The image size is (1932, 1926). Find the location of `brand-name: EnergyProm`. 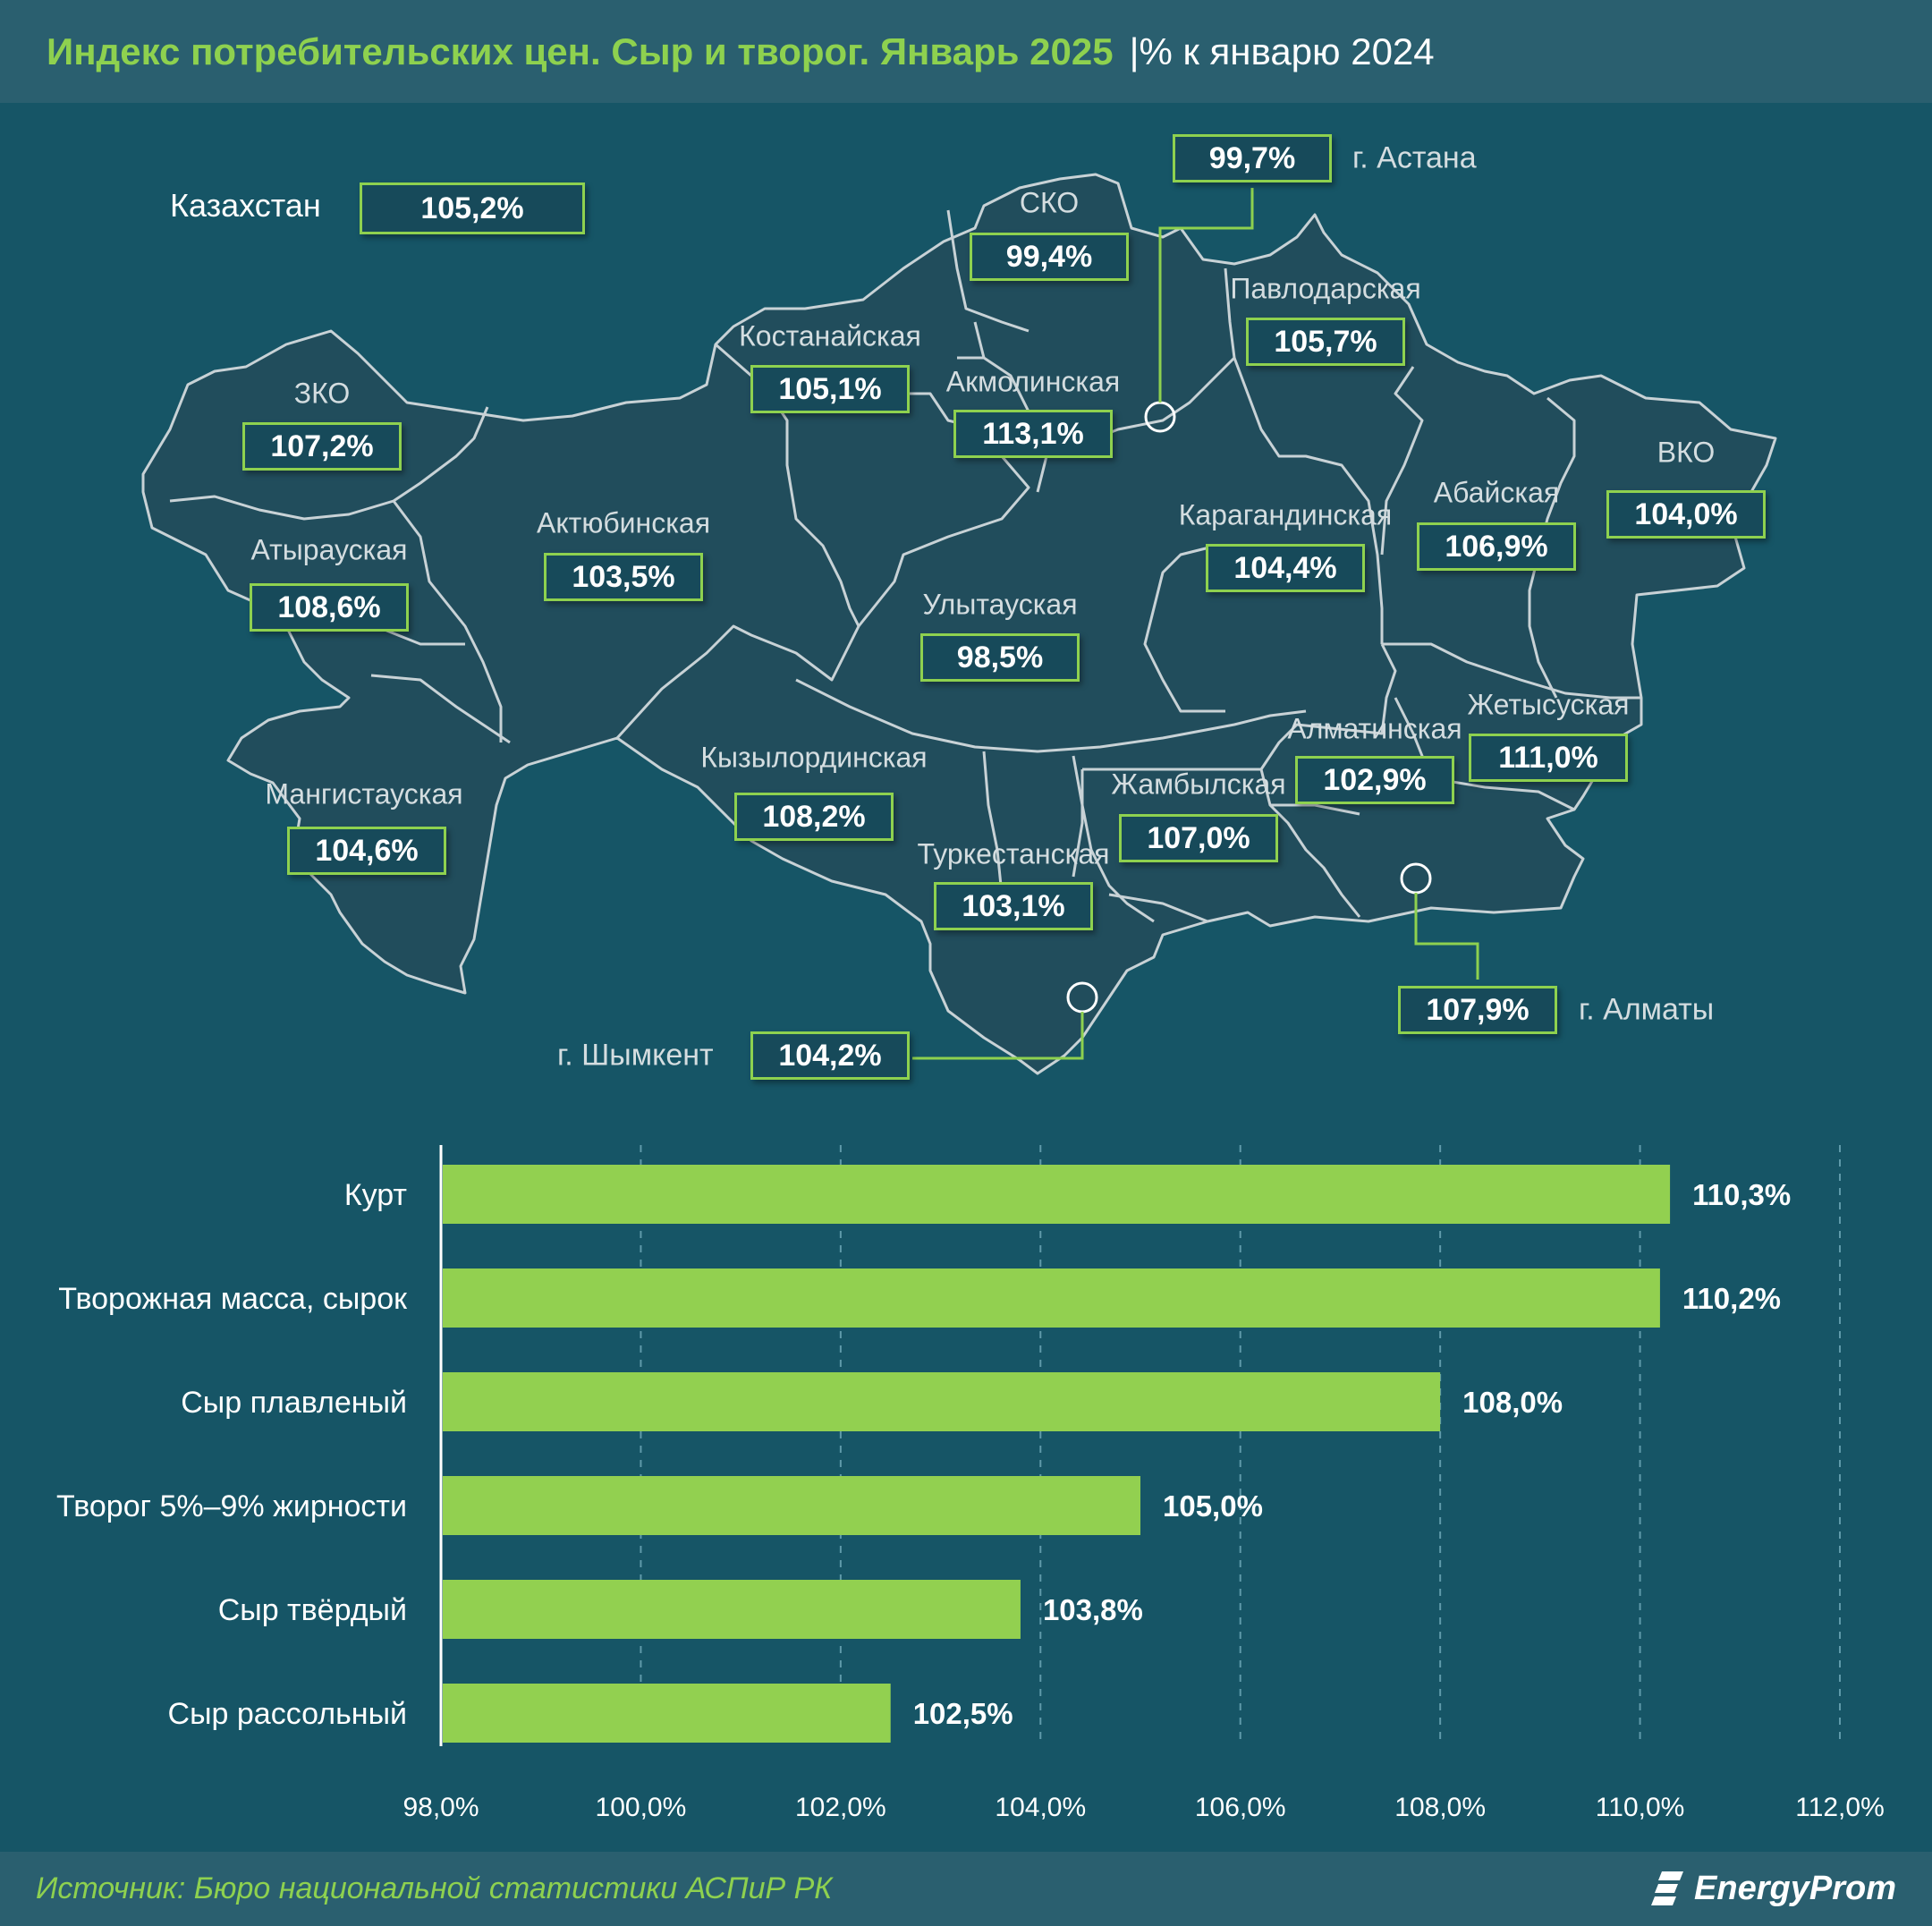

brand-name: EnergyProm is located at coordinates (1795, 1888).